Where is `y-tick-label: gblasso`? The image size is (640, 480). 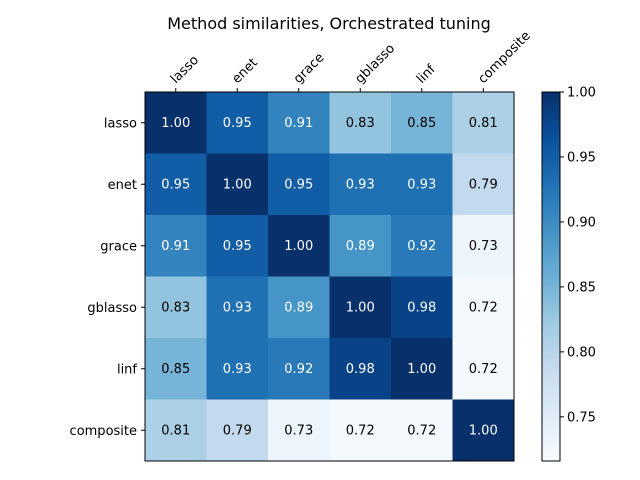
y-tick-label: gblasso is located at coordinates (112, 308).